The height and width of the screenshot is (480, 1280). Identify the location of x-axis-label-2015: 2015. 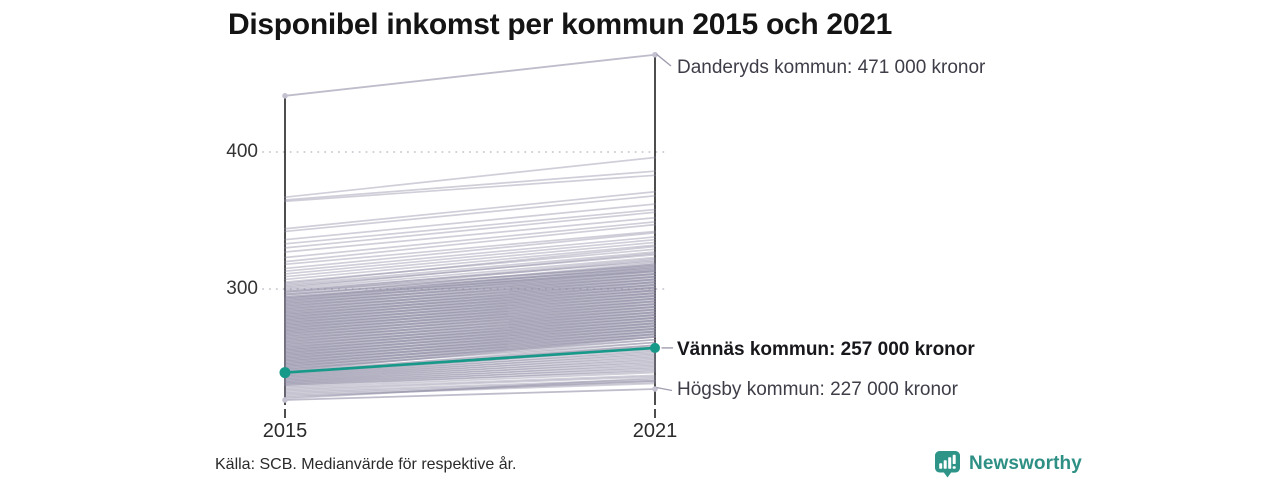
(285, 431).